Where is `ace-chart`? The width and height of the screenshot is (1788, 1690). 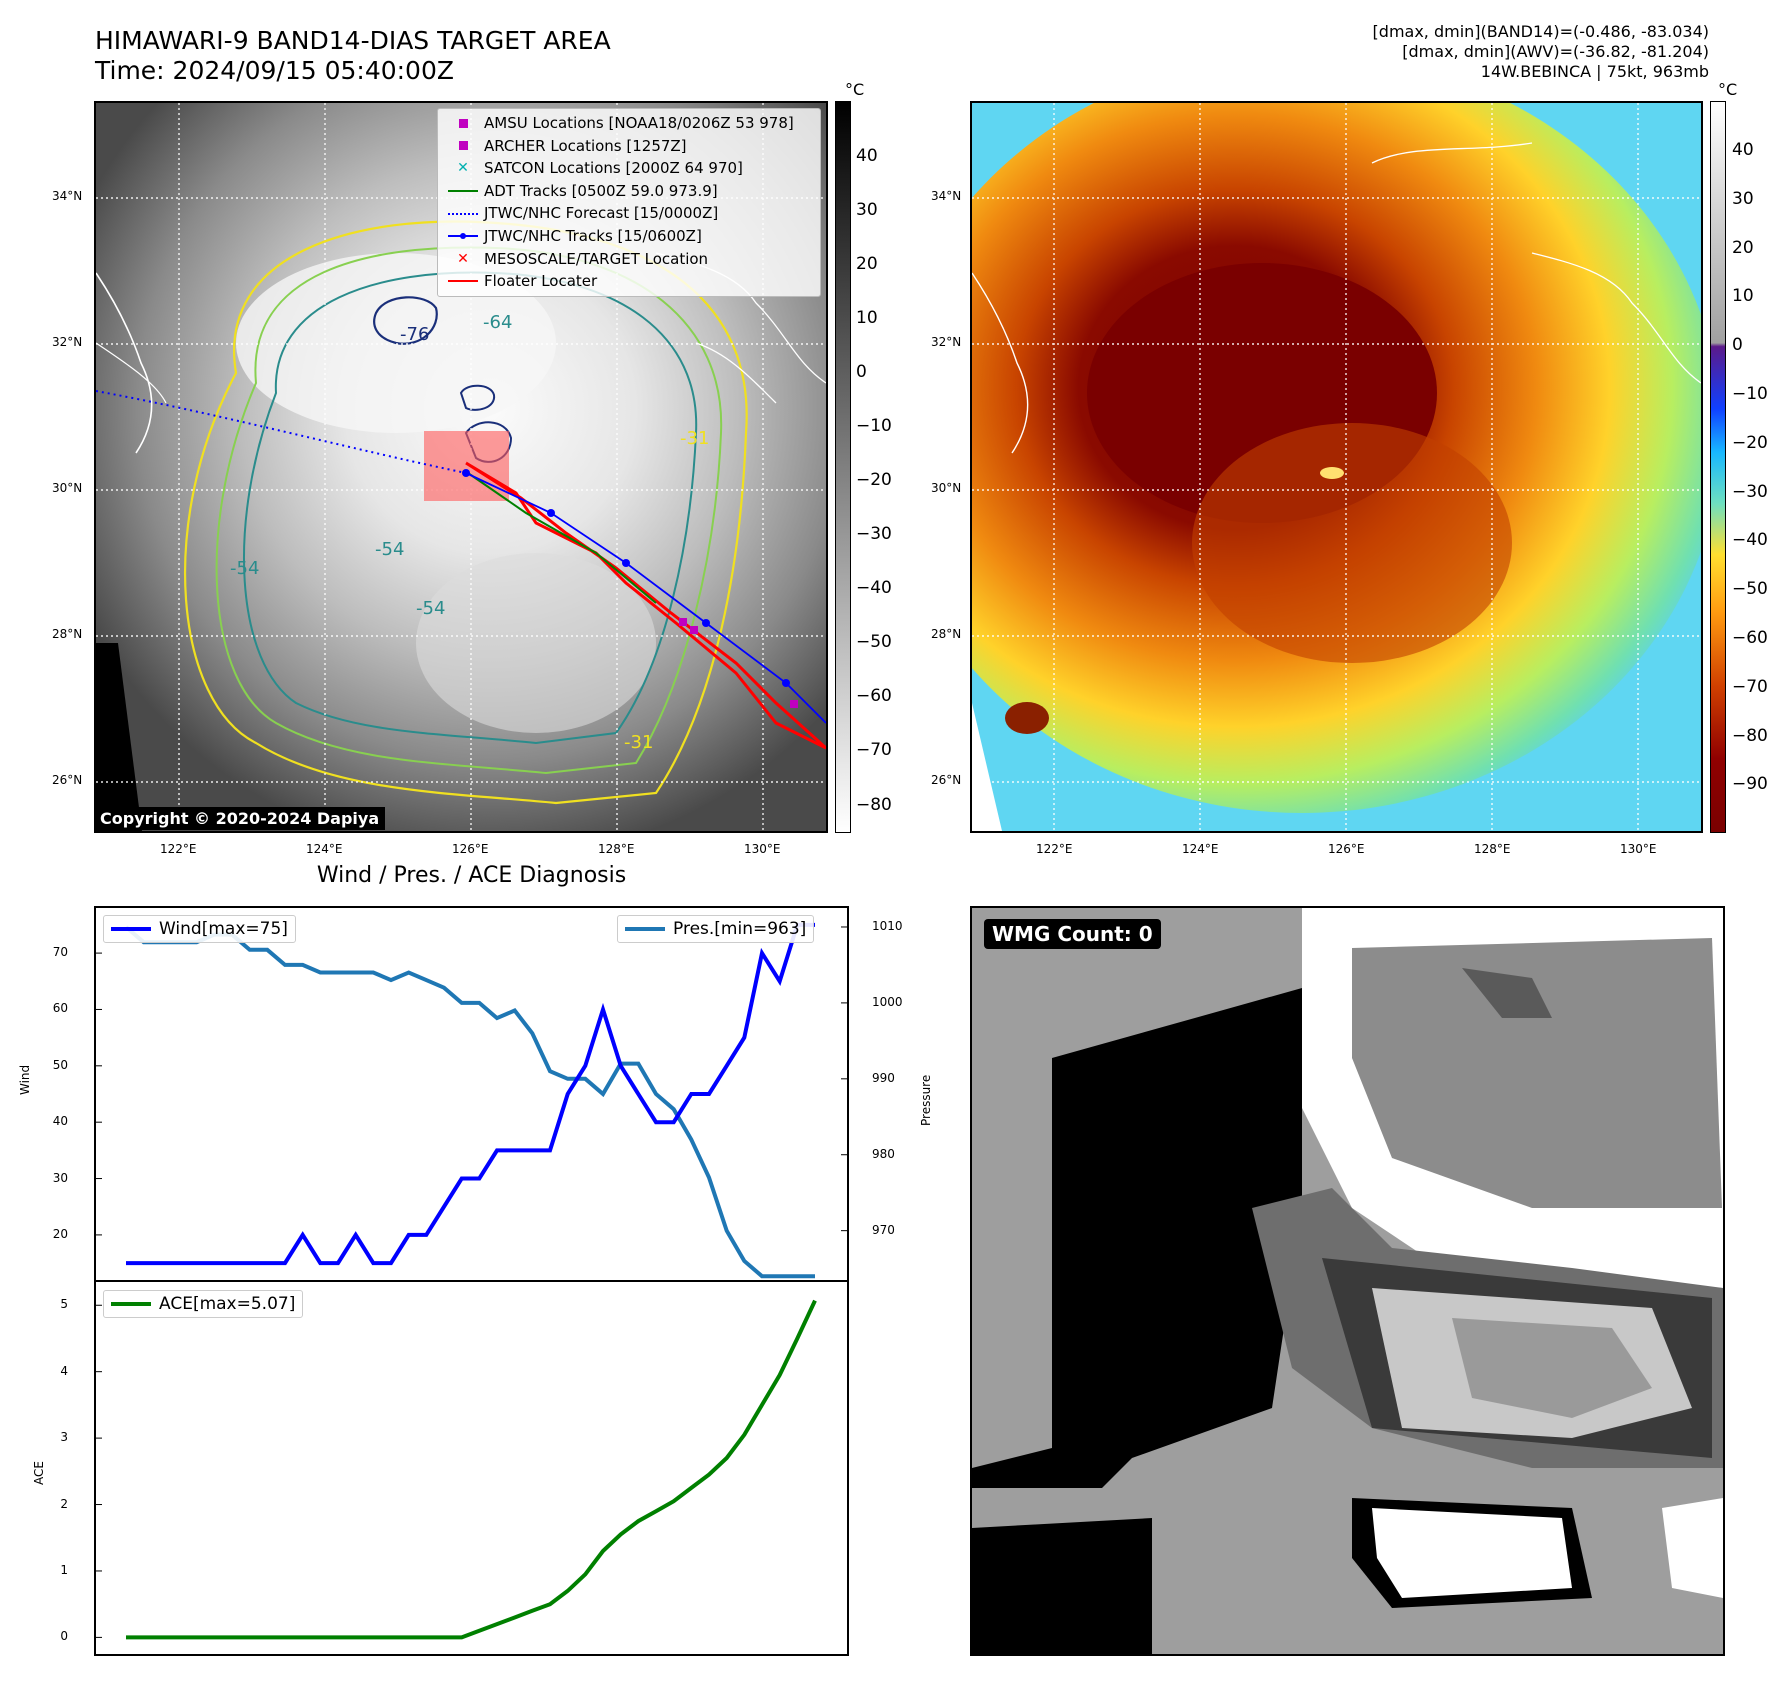 ace-chart is located at coordinates (471, 1468).